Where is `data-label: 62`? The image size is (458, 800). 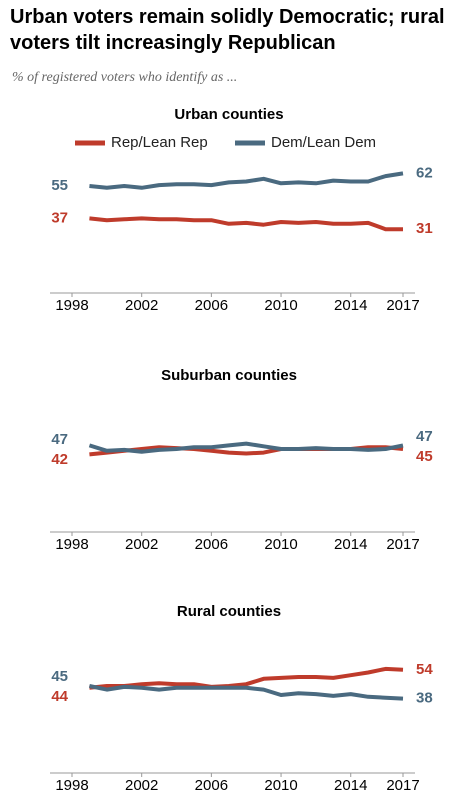
data-label: 62 is located at coordinates (424, 172).